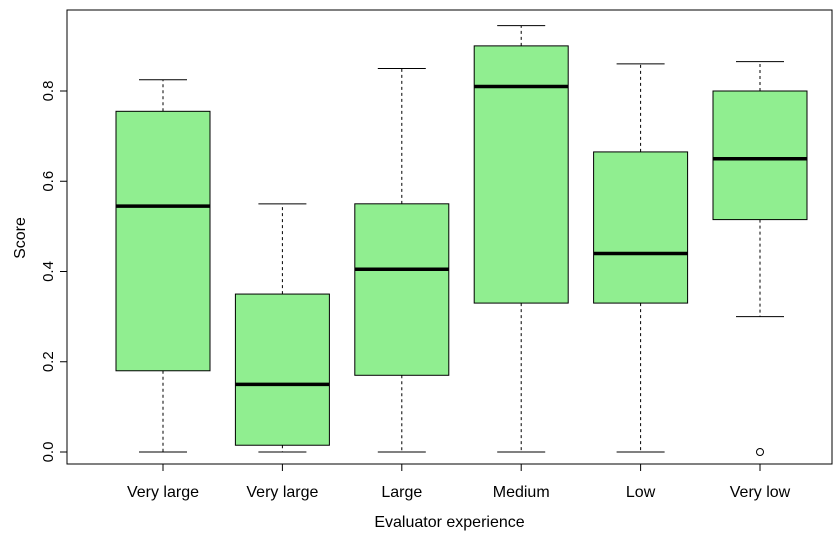 Image resolution: width=838 pixels, height=533 pixels. What do you see at coordinates (521, 492) in the screenshot?
I see `x-tick-label: Medium` at bounding box center [521, 492].